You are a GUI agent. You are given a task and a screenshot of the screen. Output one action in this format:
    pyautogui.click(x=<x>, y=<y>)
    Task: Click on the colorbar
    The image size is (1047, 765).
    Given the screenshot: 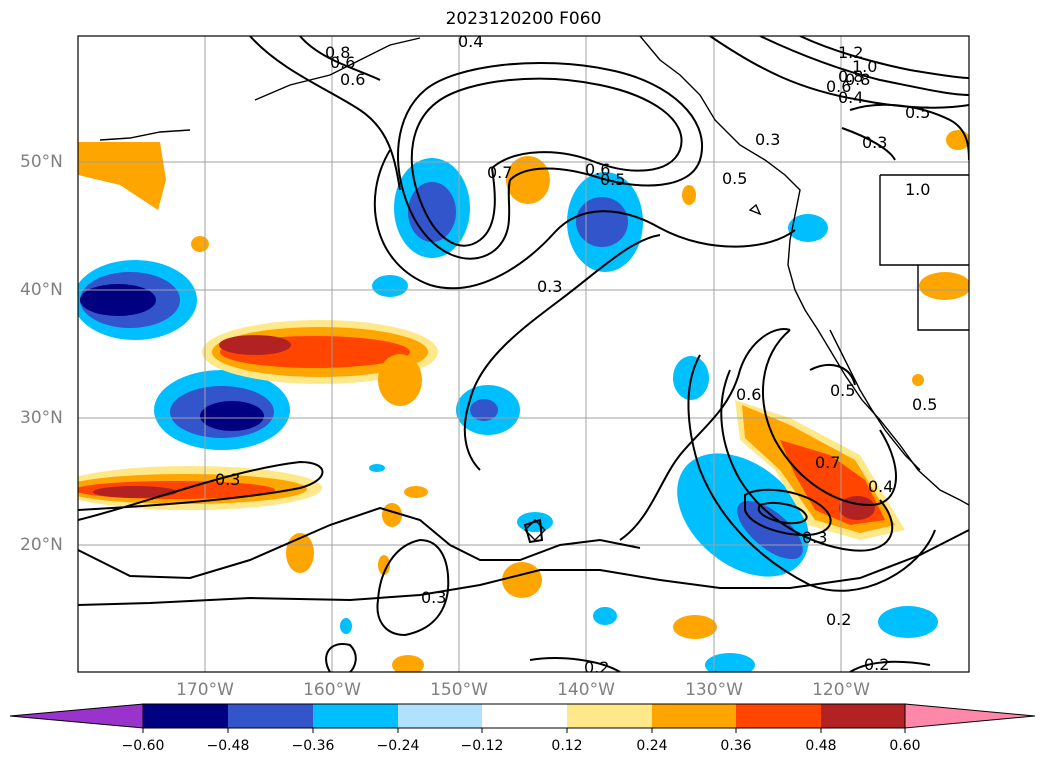 What is the action you would take?
    pyautogui.click(x=522, y=718)
    